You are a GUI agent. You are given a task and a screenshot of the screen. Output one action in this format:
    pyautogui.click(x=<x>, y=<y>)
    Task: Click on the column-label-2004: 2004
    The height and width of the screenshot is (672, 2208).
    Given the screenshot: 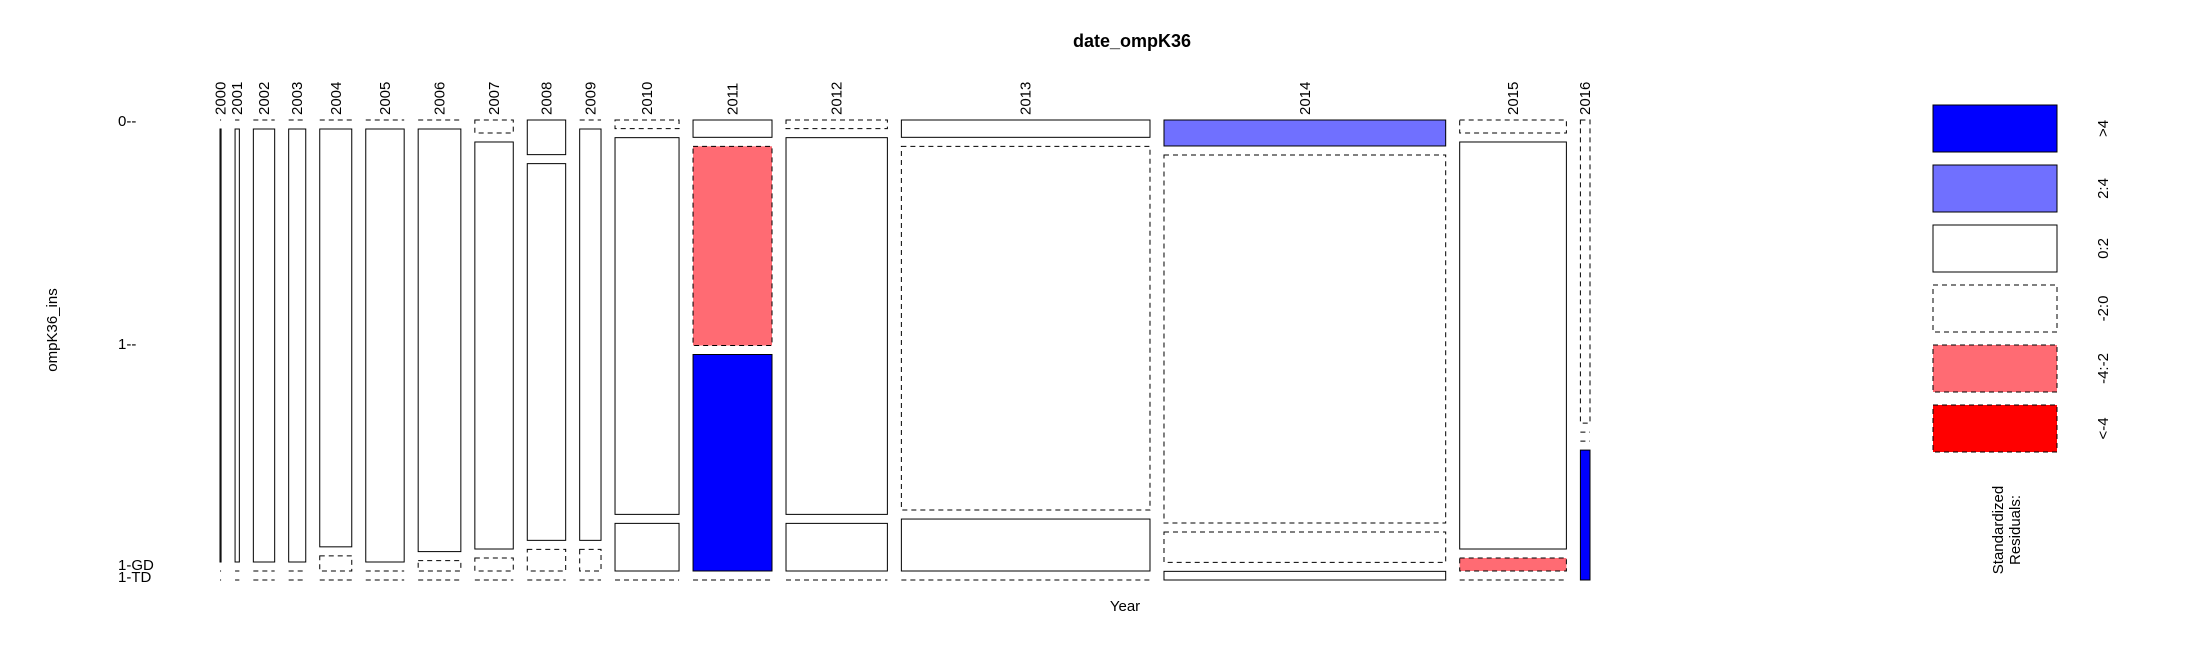 What is the action you would take?
    pyautogui.click(x=336, y=98)
    